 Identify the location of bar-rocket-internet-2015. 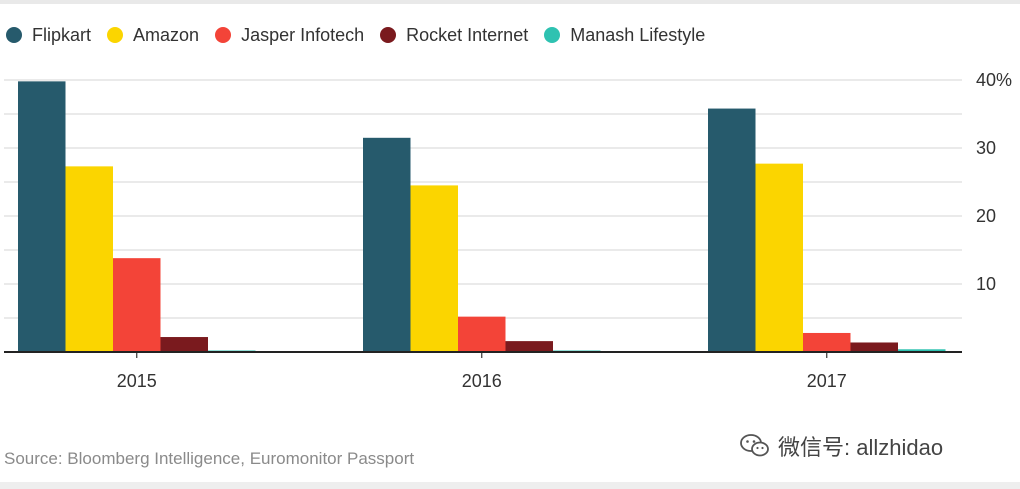
(184, 344).